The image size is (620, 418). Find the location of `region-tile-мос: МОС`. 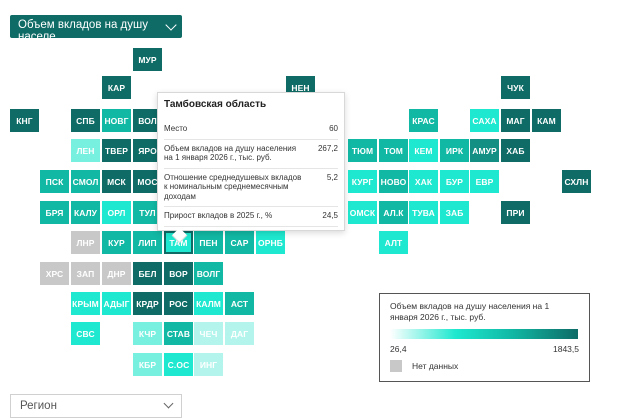

region-tile-мос: МОС is located at coordinates (147, 181).